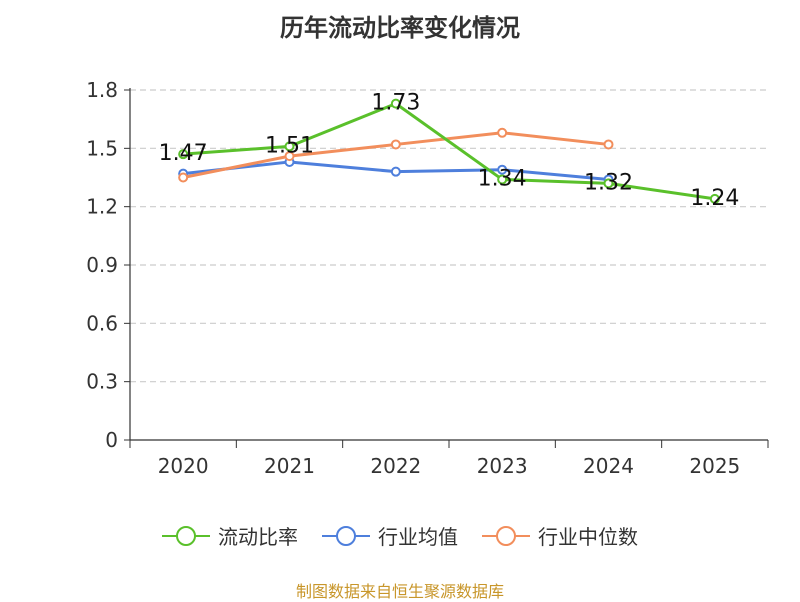 This screenshot has height=602, width=800. Describe the element at coordinates (102, 148) in the screenshot. I see `y-tick-label: 1.5` at that location.